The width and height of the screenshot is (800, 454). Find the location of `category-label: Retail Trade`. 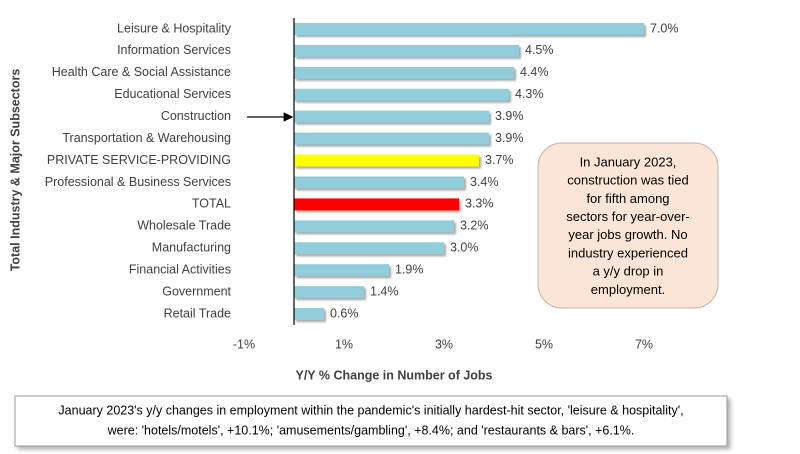

category-label: Retail Trade is located at coordinates (197, 313).